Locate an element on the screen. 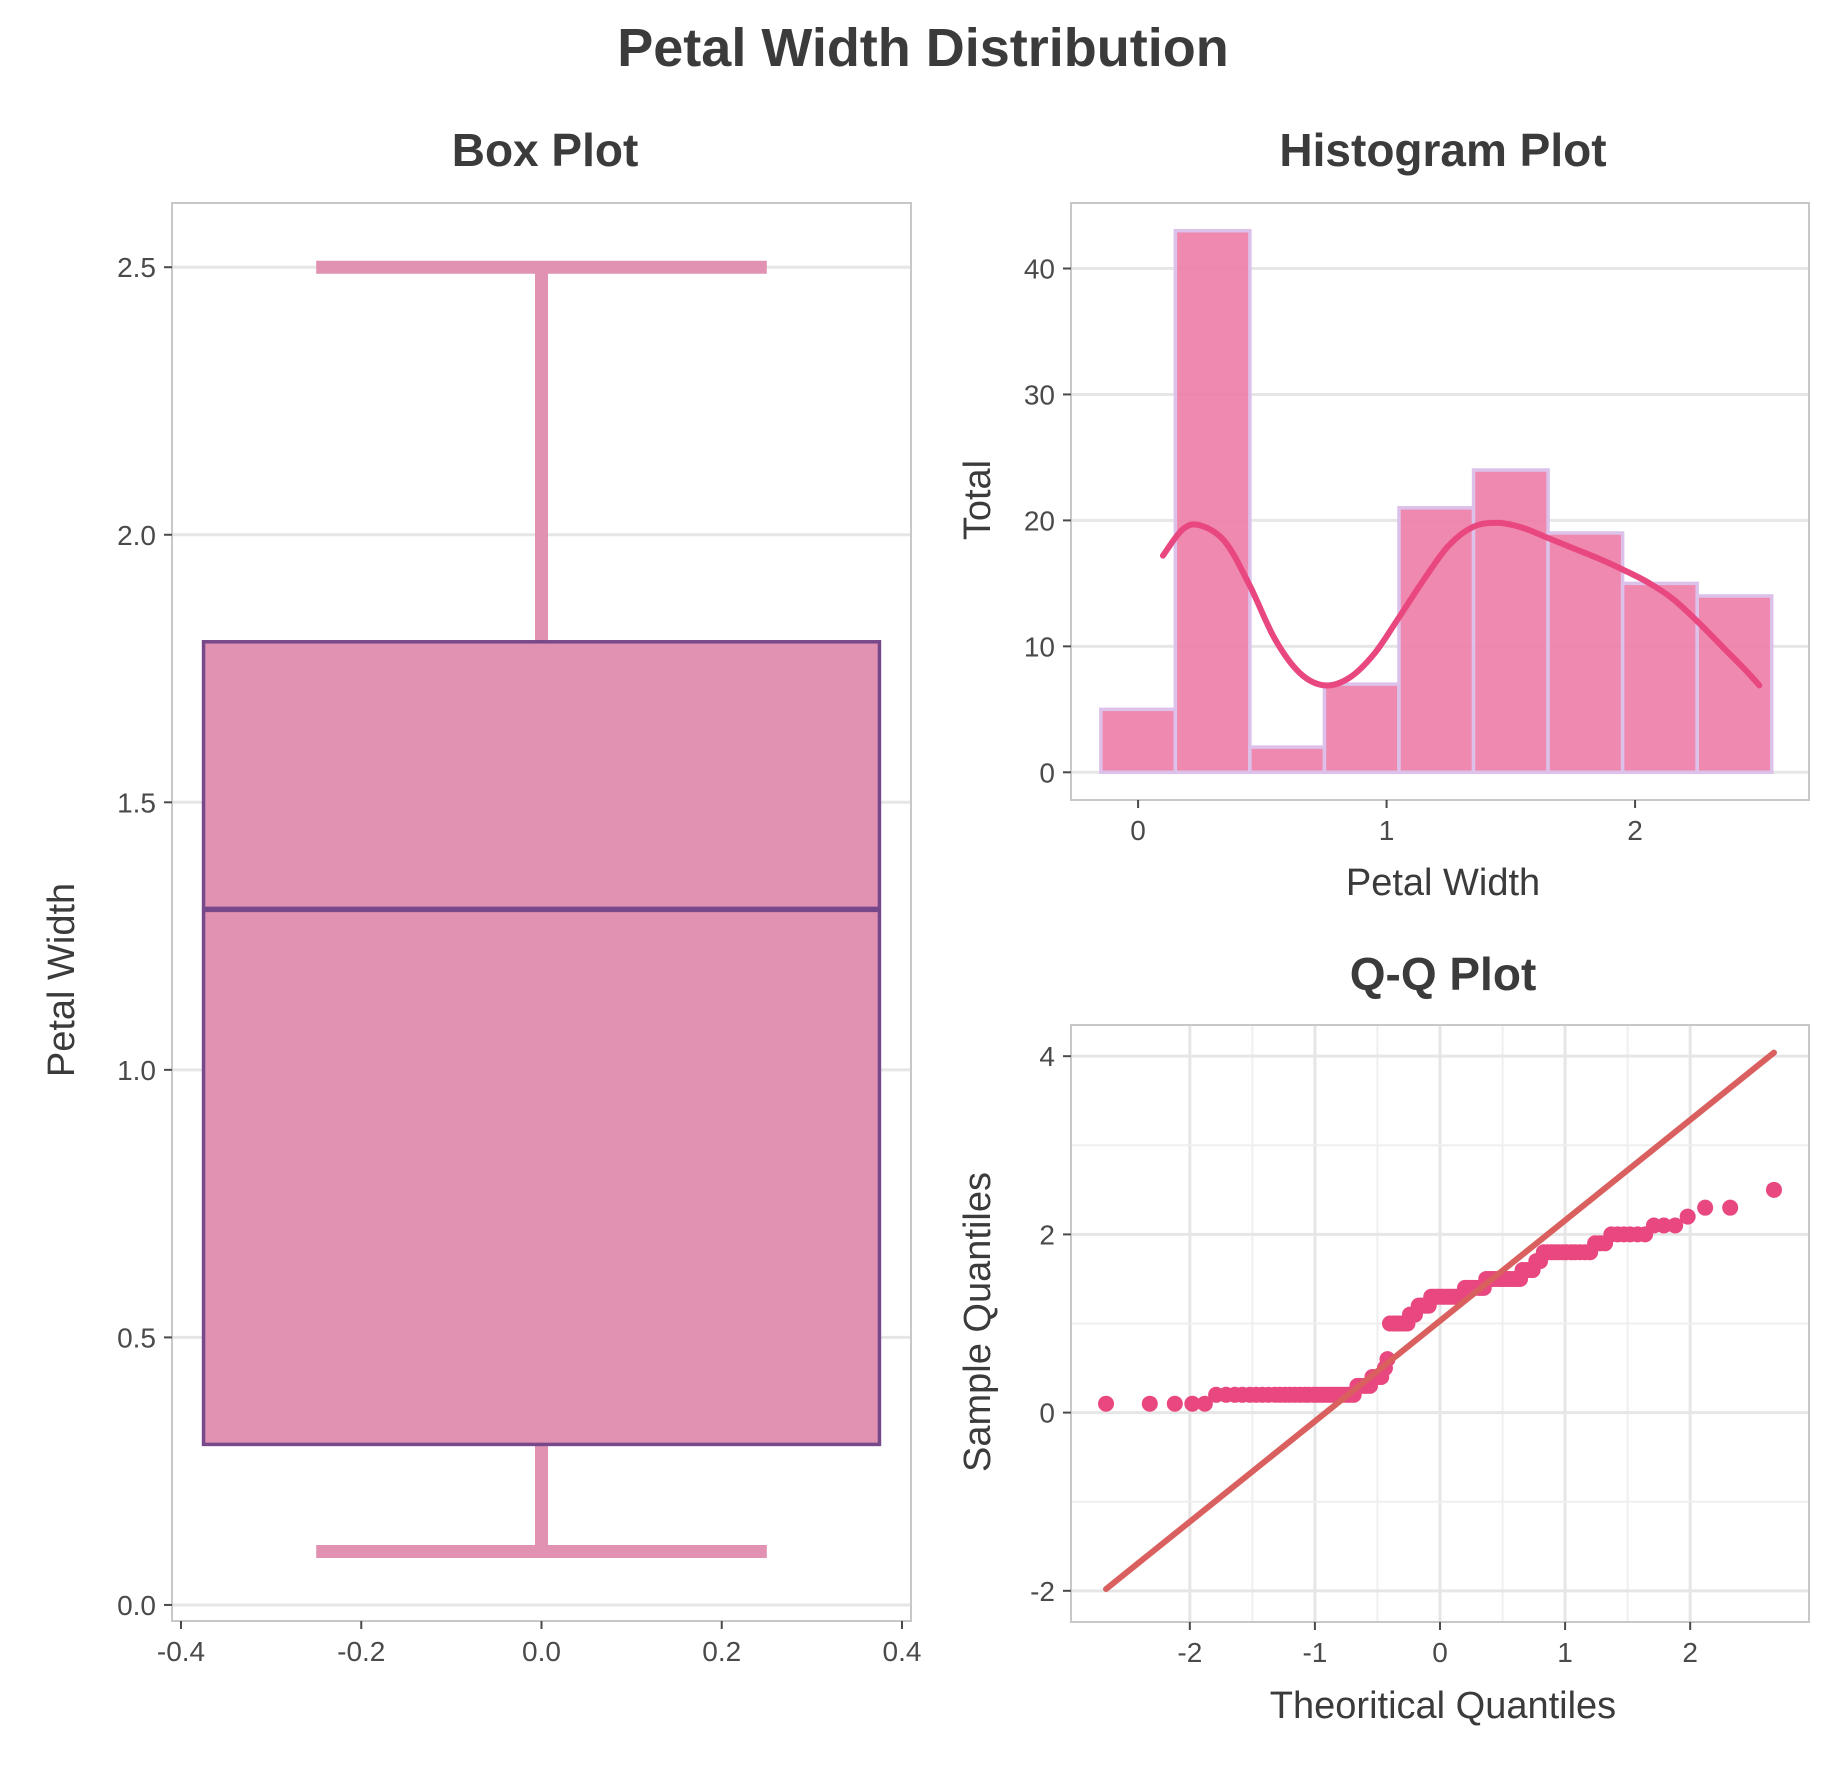  x-tick-label: -0.4 is located at coordinates (181, 1651).